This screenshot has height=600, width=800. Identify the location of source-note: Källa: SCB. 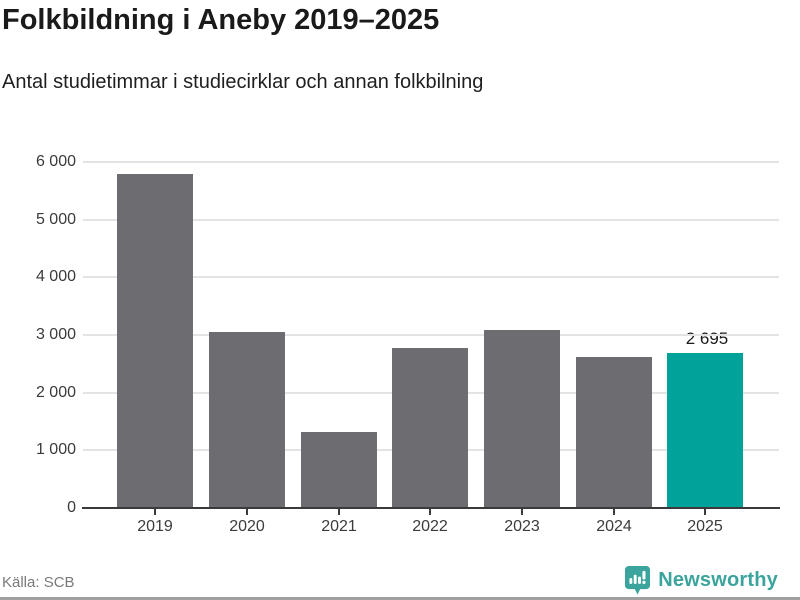
(38, 582).